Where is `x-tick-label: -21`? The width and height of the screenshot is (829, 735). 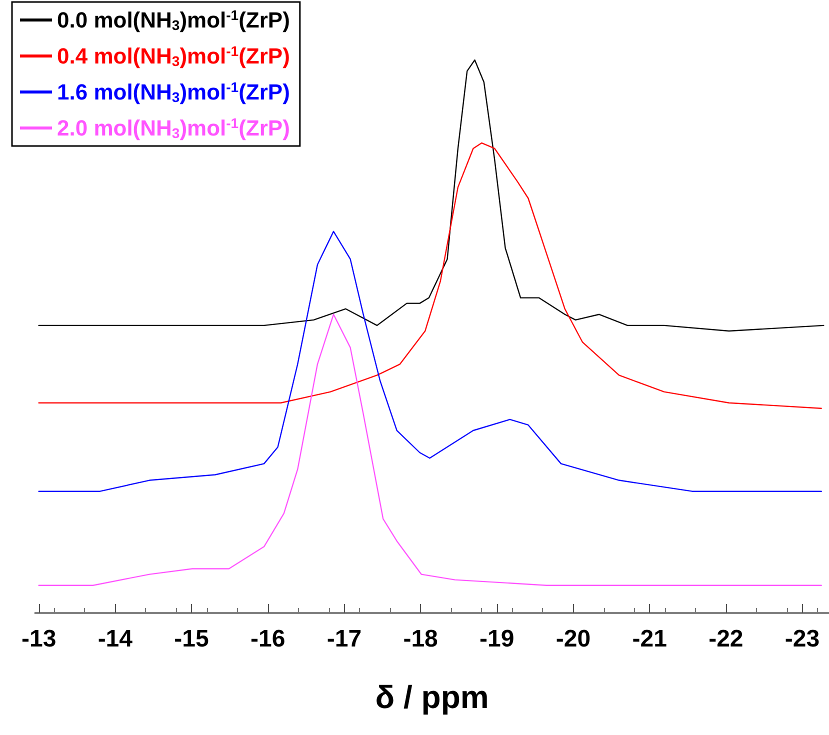
x-tick-label: -21 is located at coordinates (649, 639).